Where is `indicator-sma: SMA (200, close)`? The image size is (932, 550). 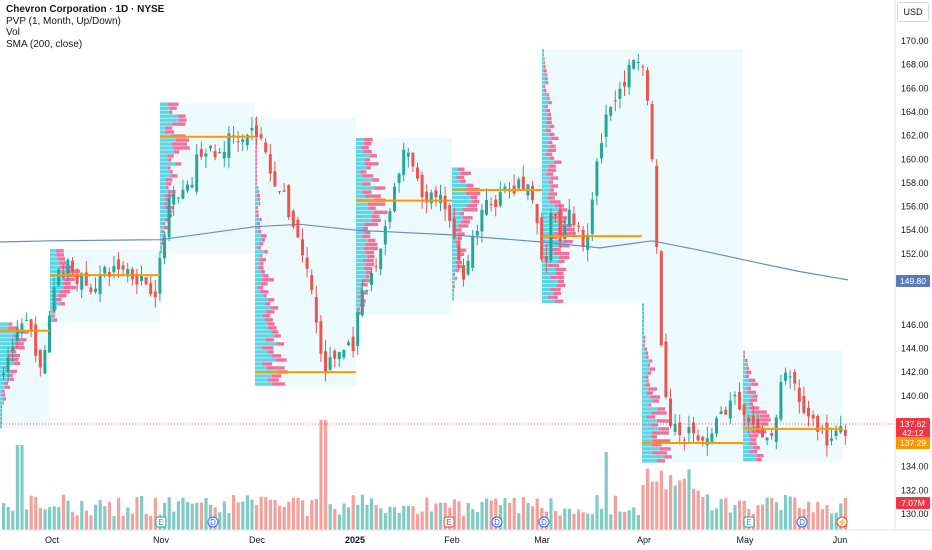
indicator-sma: SMA (200, close) is located at coordinates (44, 44).